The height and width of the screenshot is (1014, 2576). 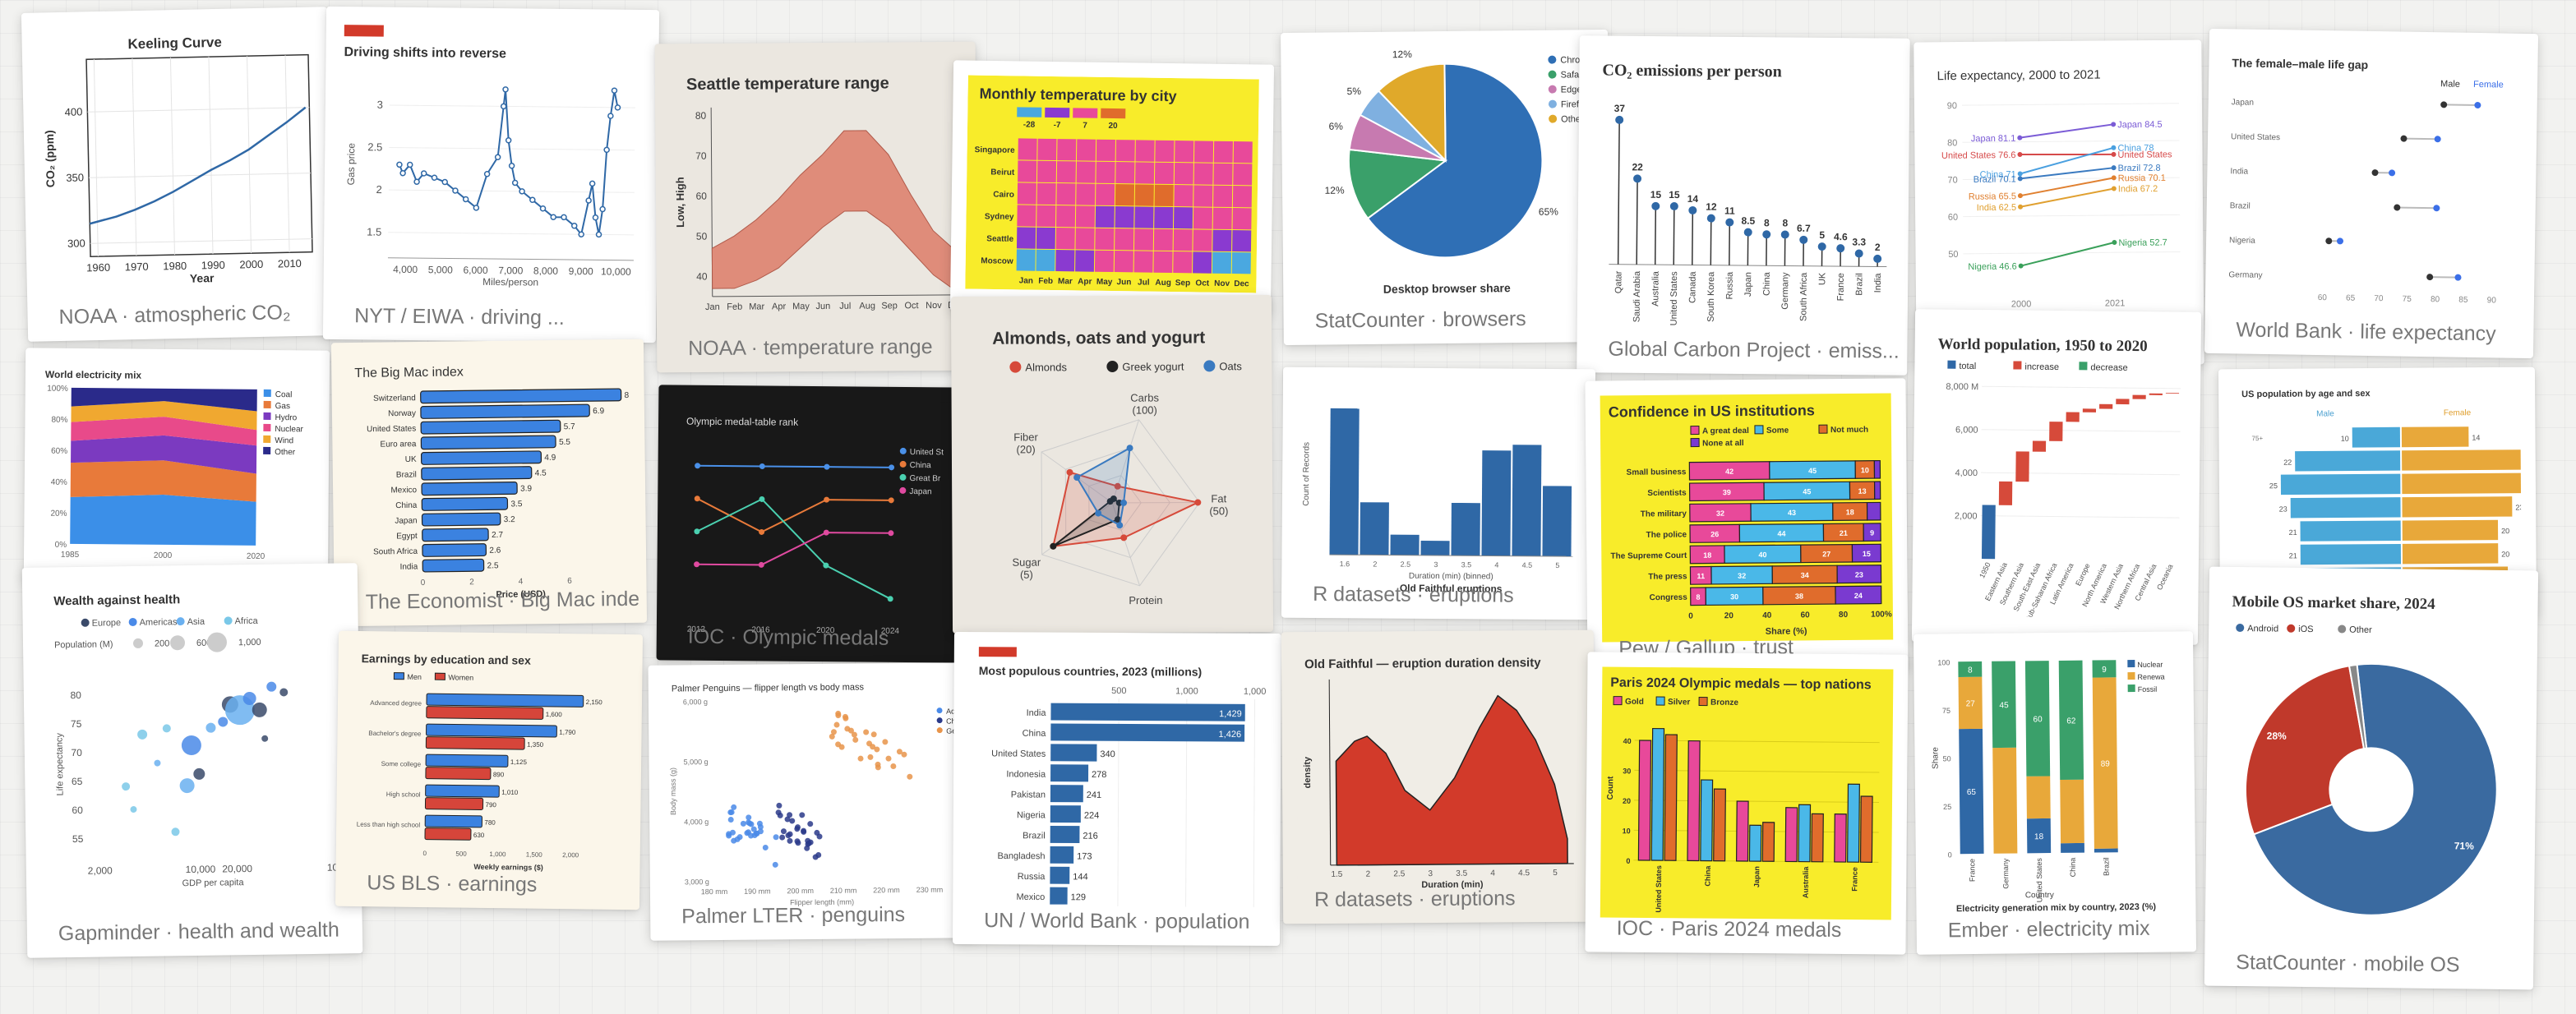 What do you see at coordinates (2379, 298) in the screenshot?
I see `x-tick-label: 70` at bounding box center [2379, 298].